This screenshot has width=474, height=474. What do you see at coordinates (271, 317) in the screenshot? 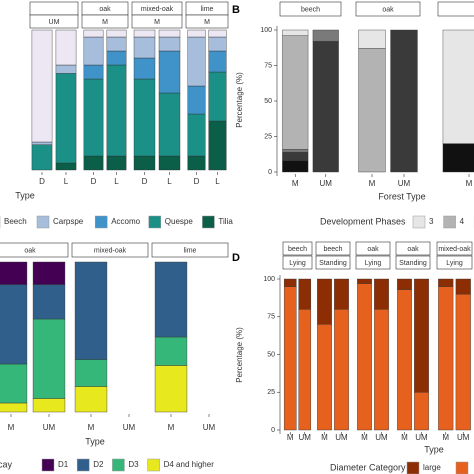
I see `y-tick-label: 75` at bounding box center [271, 317].